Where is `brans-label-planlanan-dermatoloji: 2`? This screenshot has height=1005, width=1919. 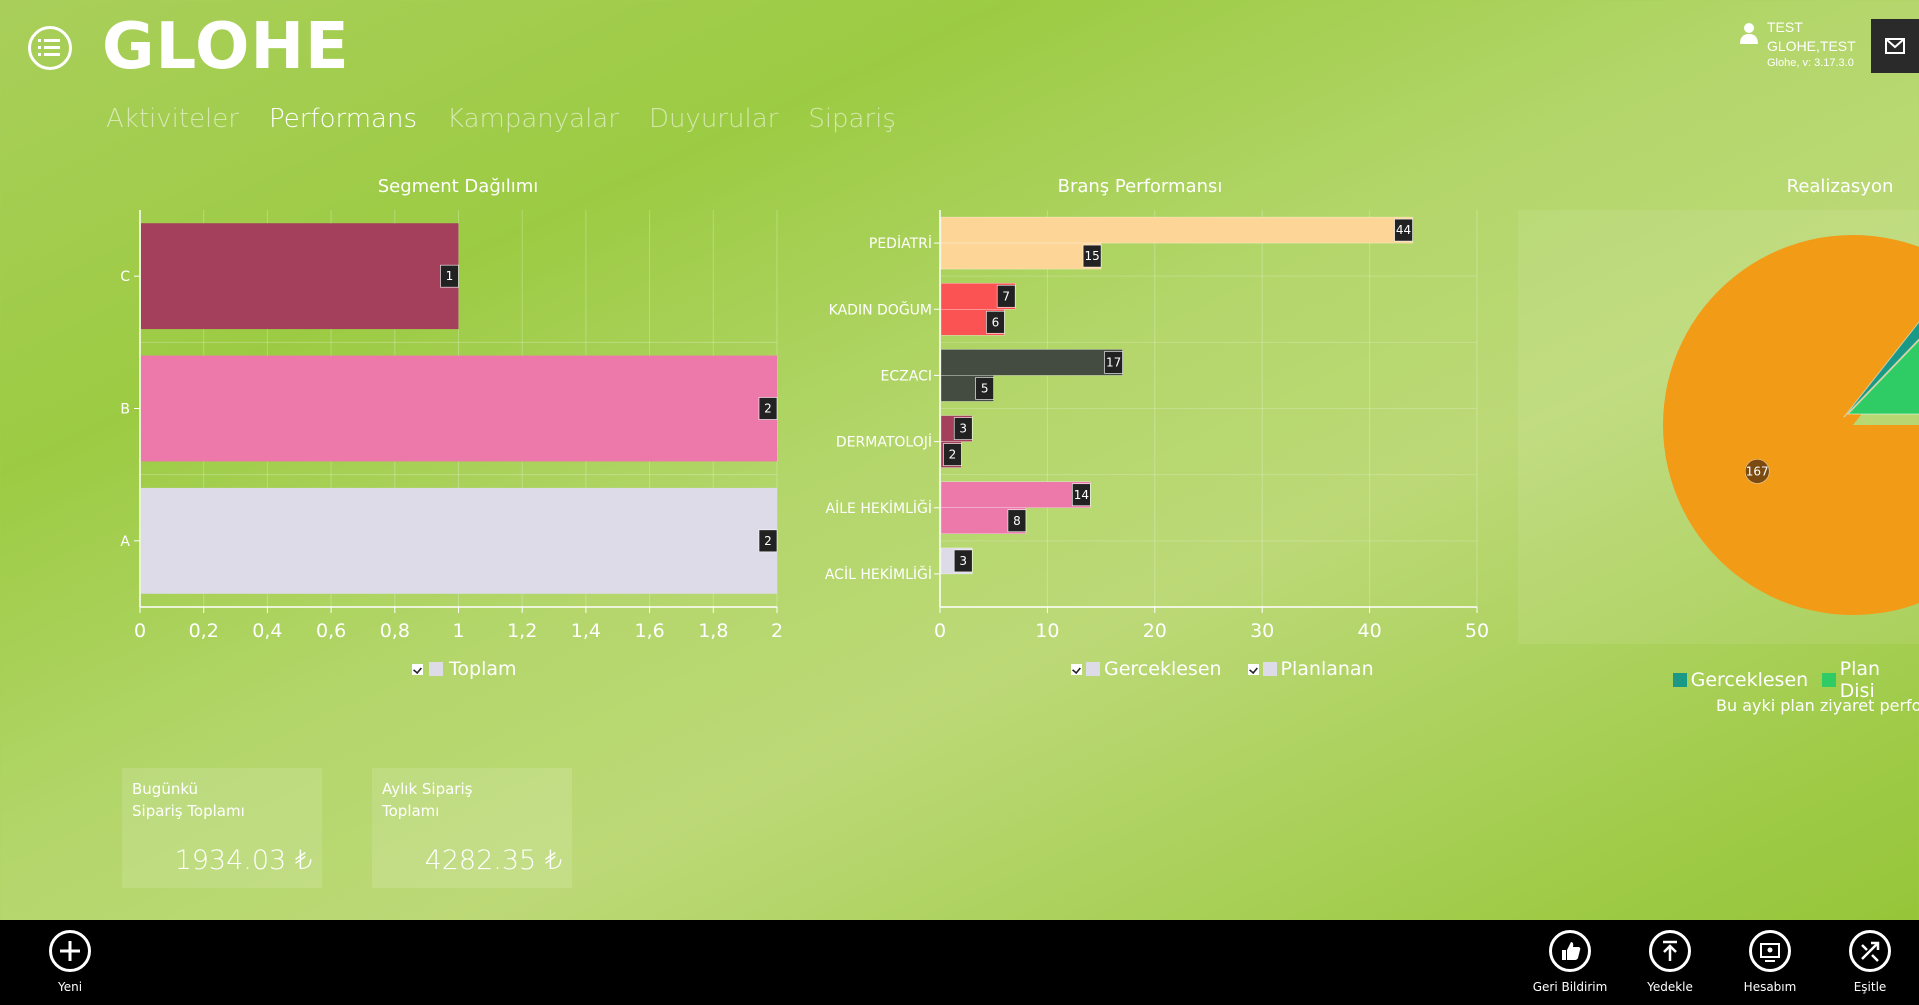 brans-label-planlanan-dermatoloji: 2 is located at coordinates (952, 454).